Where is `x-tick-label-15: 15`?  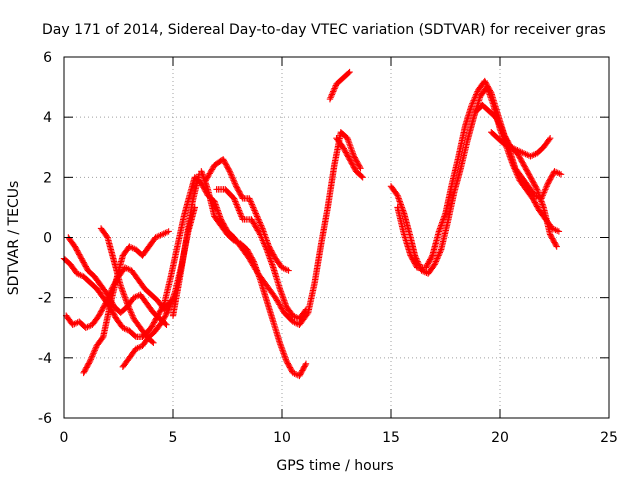
x-tick-label-15: 15 is located at coordinates (391, 438).